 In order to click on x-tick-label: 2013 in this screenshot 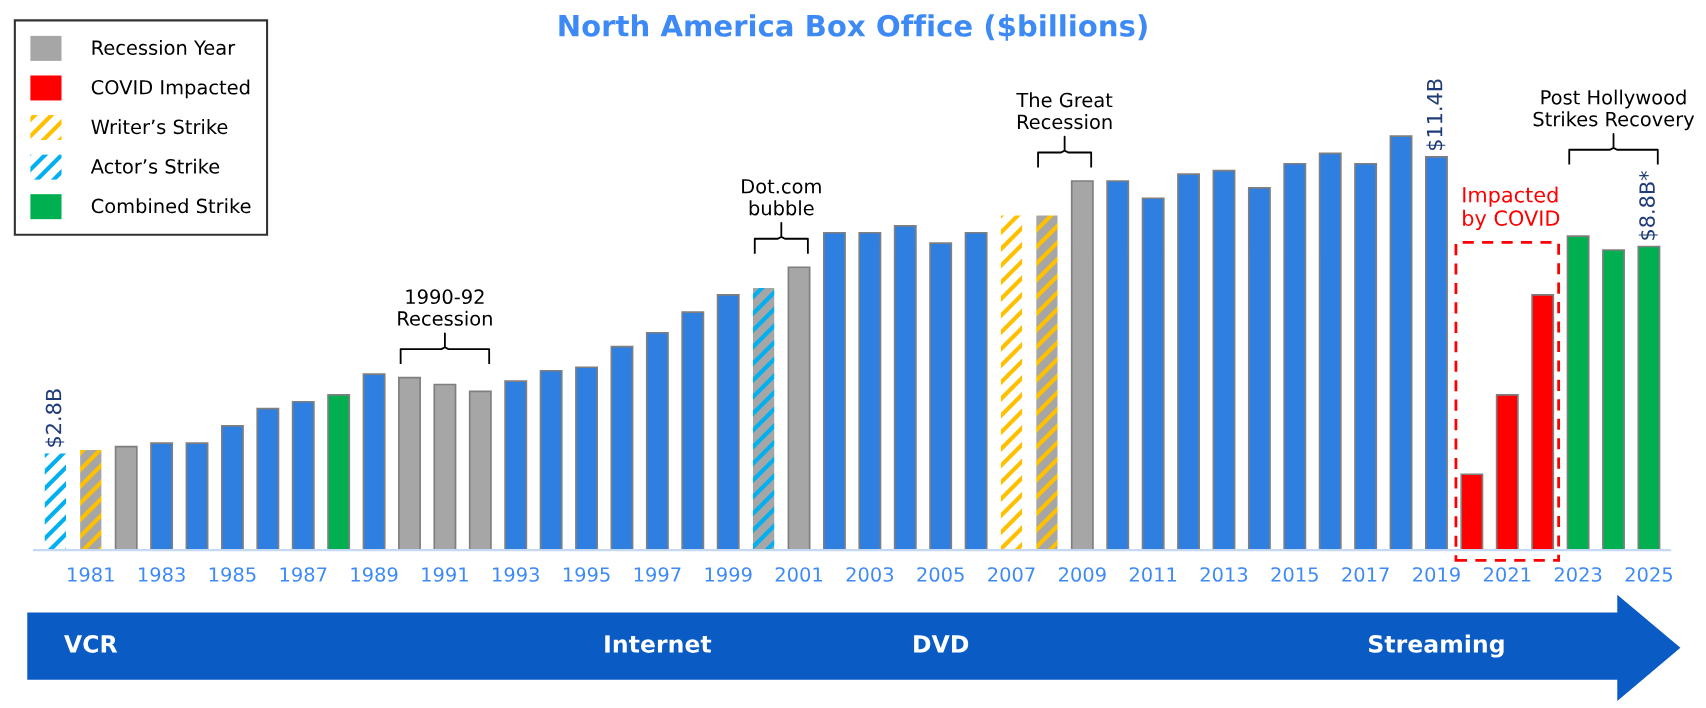, I will do `click(1224, 574)`.